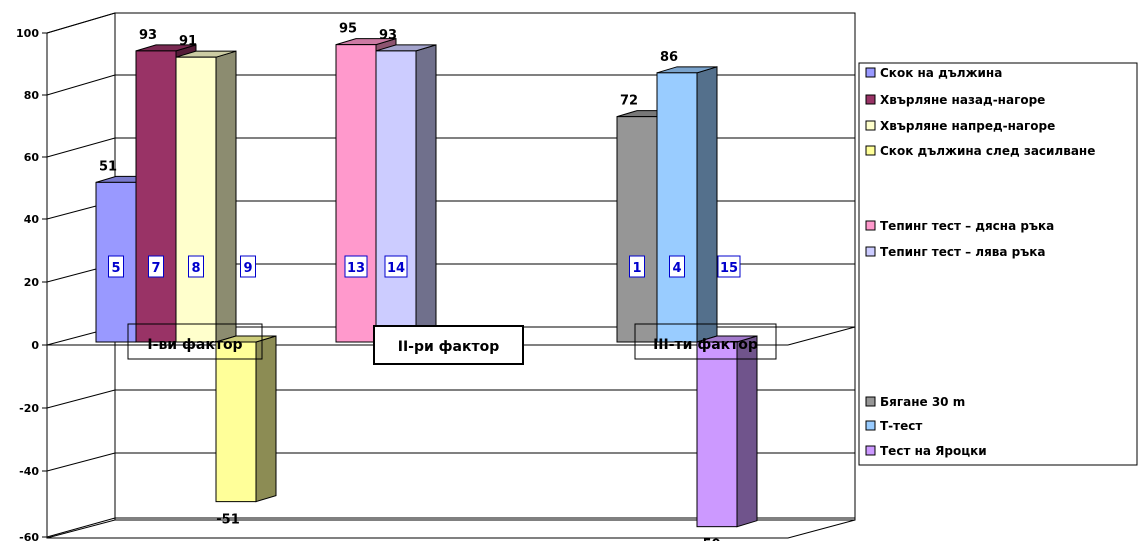  I want to click on data-label: 95, so click(348, 29).